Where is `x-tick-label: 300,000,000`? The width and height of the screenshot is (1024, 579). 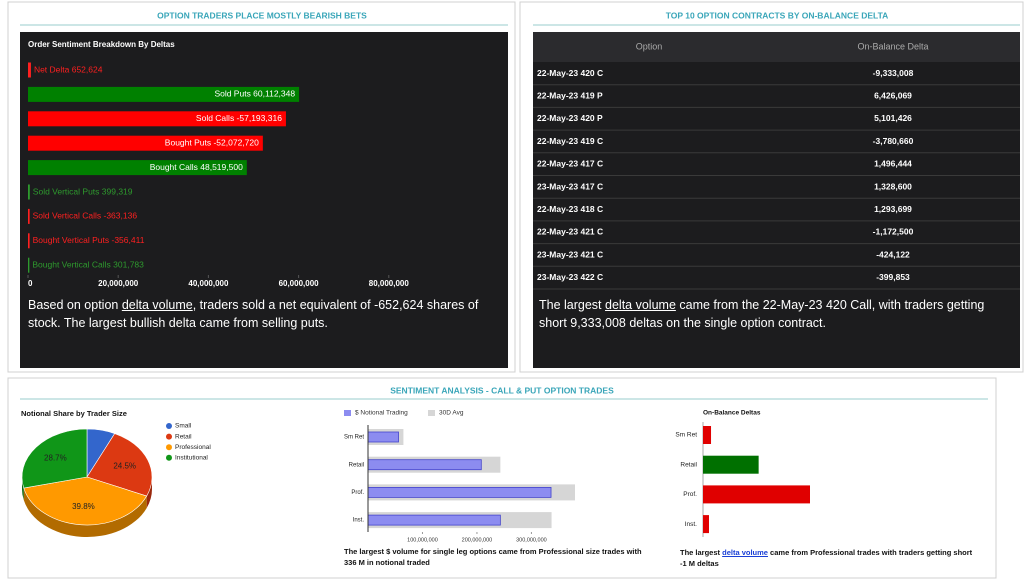
x-tick-label: 300,000,000 is located at coordinates (531, 540).